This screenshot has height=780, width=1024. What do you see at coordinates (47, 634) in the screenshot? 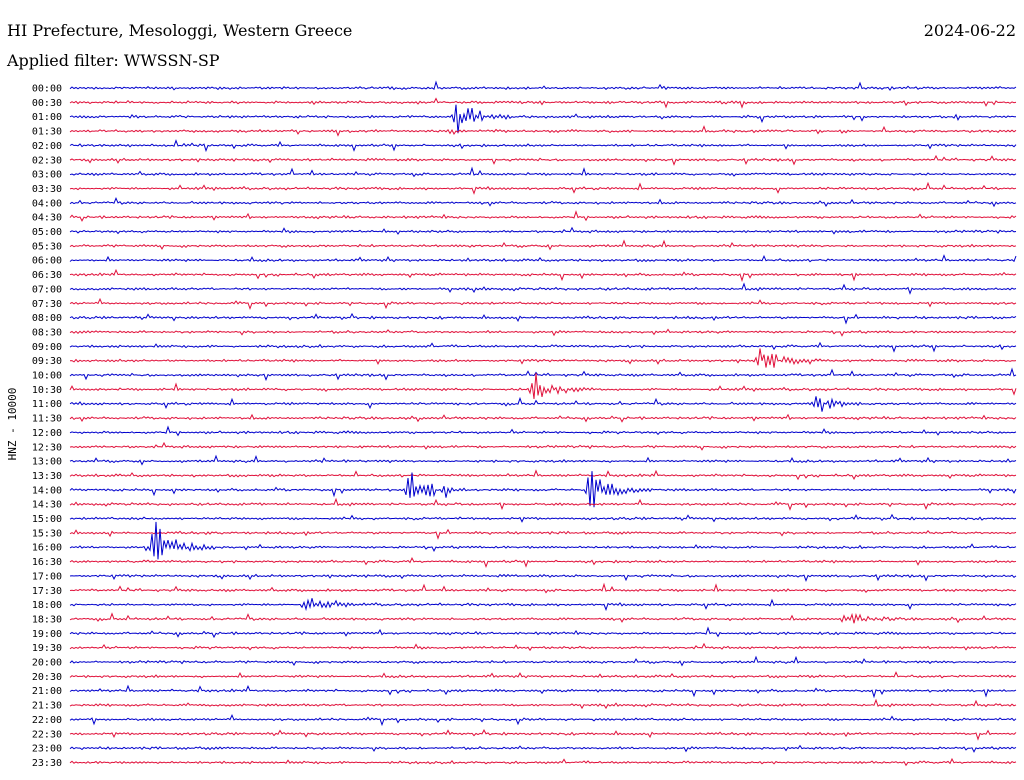
I see `tick-label: 19:00` at bounding box center [47, 634].